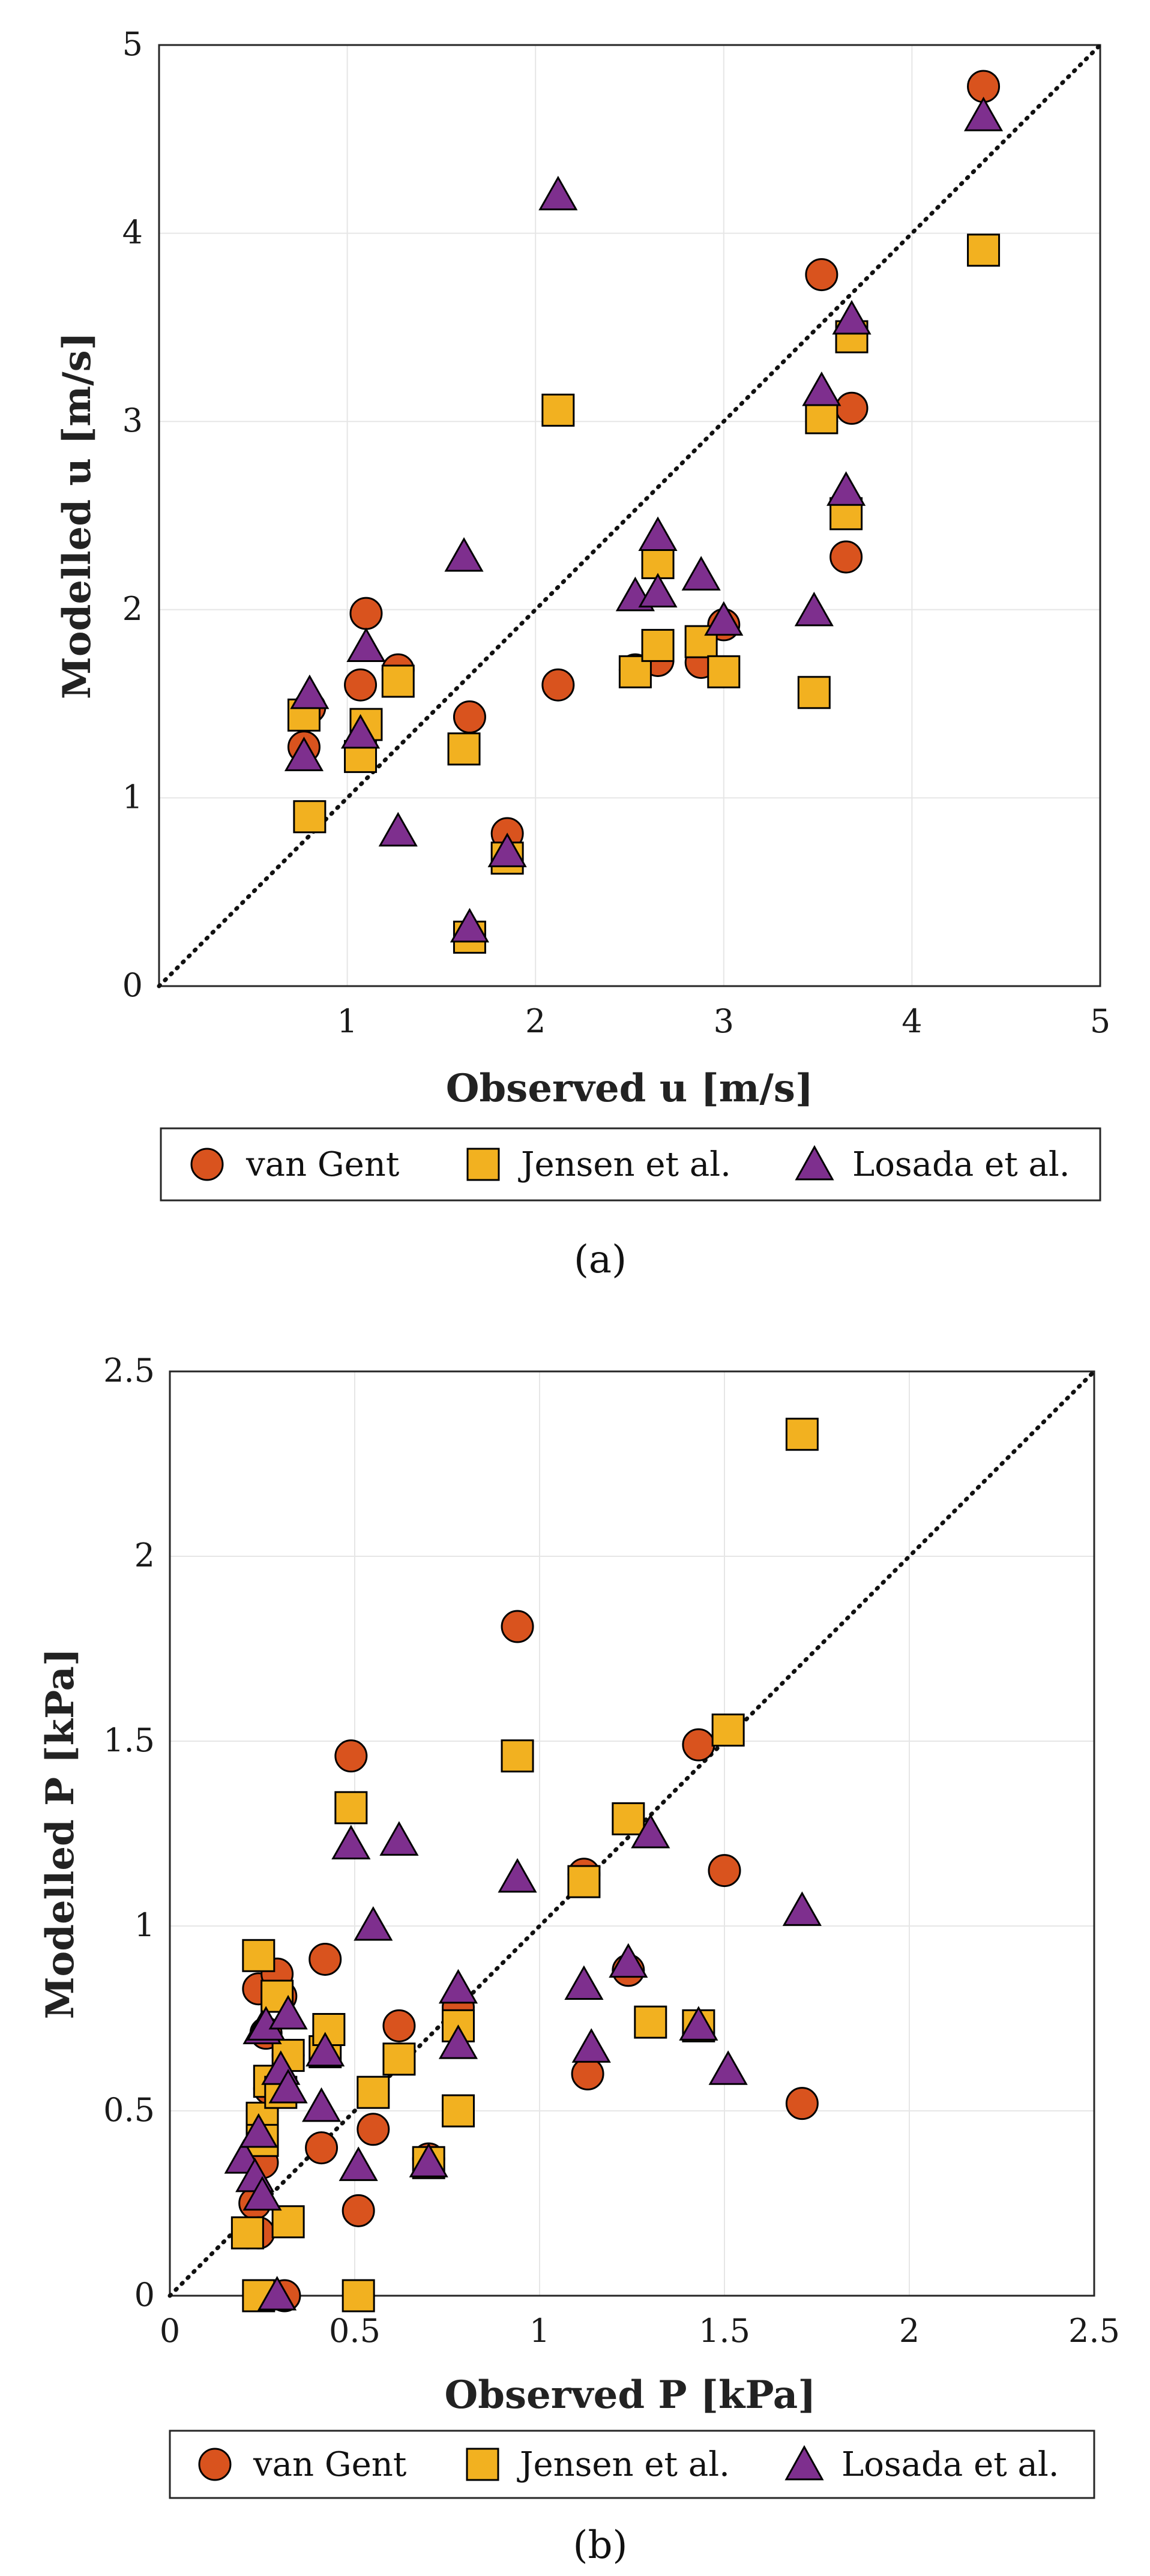  What do you see at coordinates (132, 797) in the screenshot?
I see `panel-a-y-tick-label: 1` at bounding box center [132, 797].